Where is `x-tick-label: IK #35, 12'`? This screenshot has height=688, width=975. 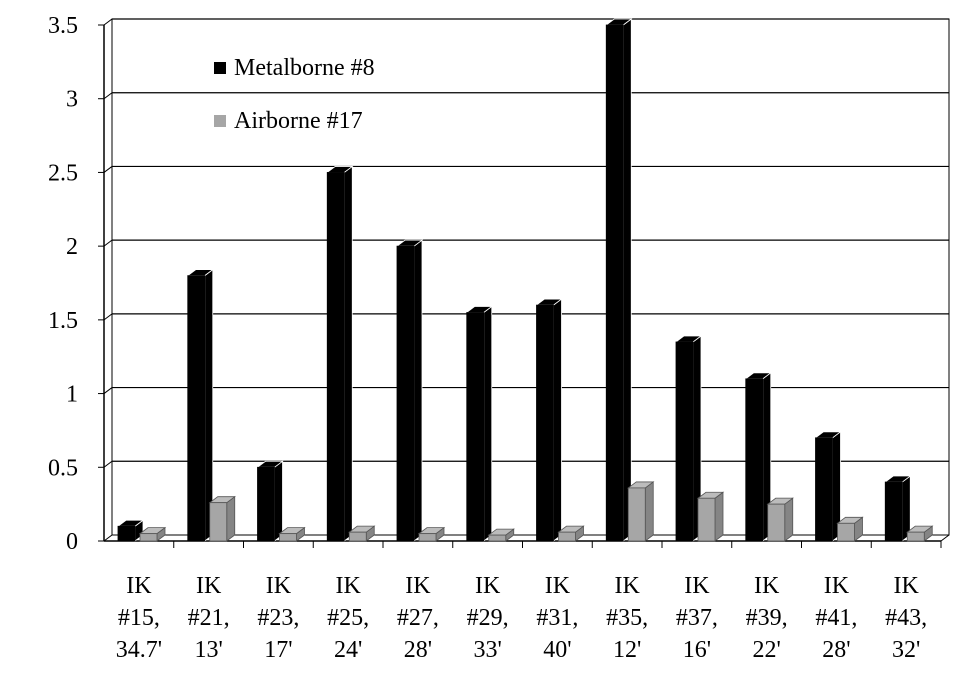
x-tick-label: IK #35, 12' is located at coordinates (627, 618).